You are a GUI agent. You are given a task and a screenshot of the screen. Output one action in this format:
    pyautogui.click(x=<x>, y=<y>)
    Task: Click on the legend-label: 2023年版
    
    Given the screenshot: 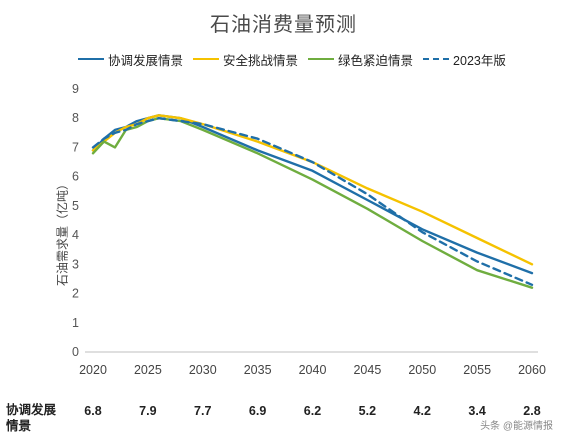 What is the action you would take?
    pyautogui.click(x=479, y=60)
    